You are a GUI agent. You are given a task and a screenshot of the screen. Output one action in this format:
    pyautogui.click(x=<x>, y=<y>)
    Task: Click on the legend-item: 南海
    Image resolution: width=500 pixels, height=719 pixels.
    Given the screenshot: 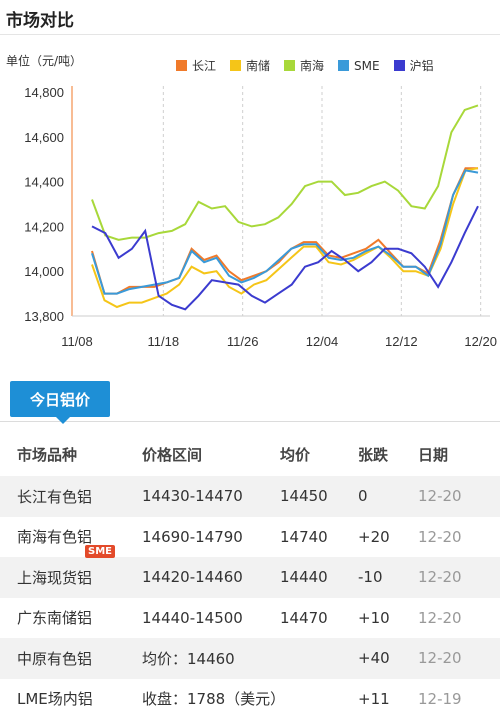 What is the action you would take?
    pyautogui.click(x=304, y=65)
    